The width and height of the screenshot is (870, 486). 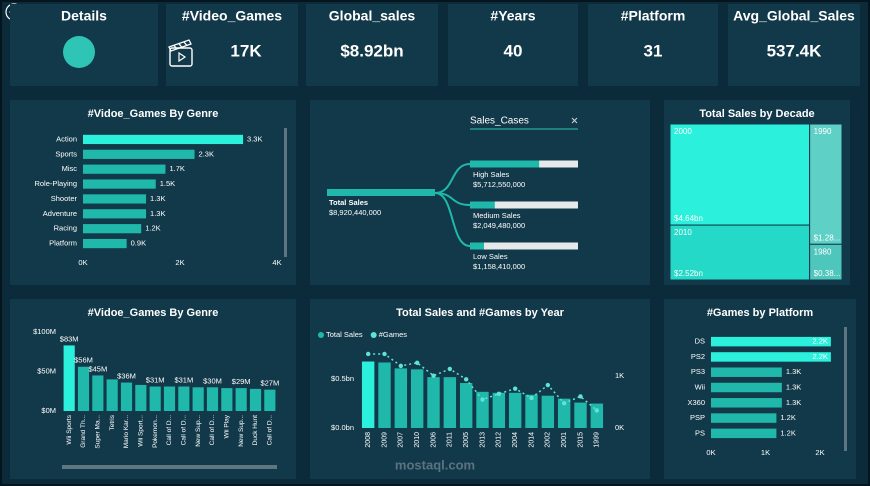 What do you see at coordinates (348, 202) in the screenshot?
I see `root-name: Total Sales` at bounding box center [348, 202].